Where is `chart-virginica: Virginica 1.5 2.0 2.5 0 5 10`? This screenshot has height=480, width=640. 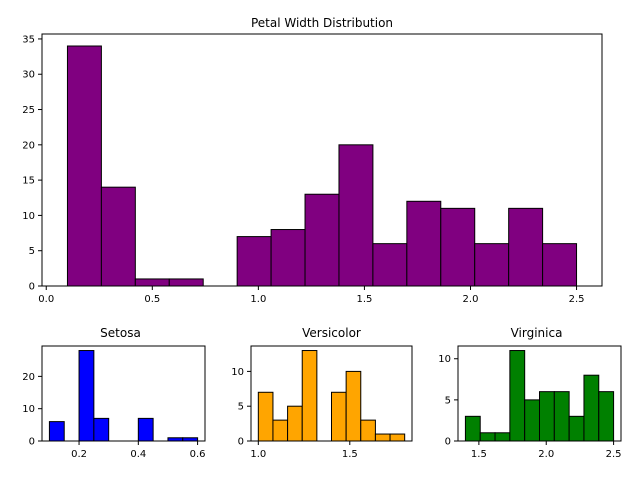
chart-virginica: Virginica 1.5 2.0 2.5 0 5 10 is located at coordinates (529, 393).